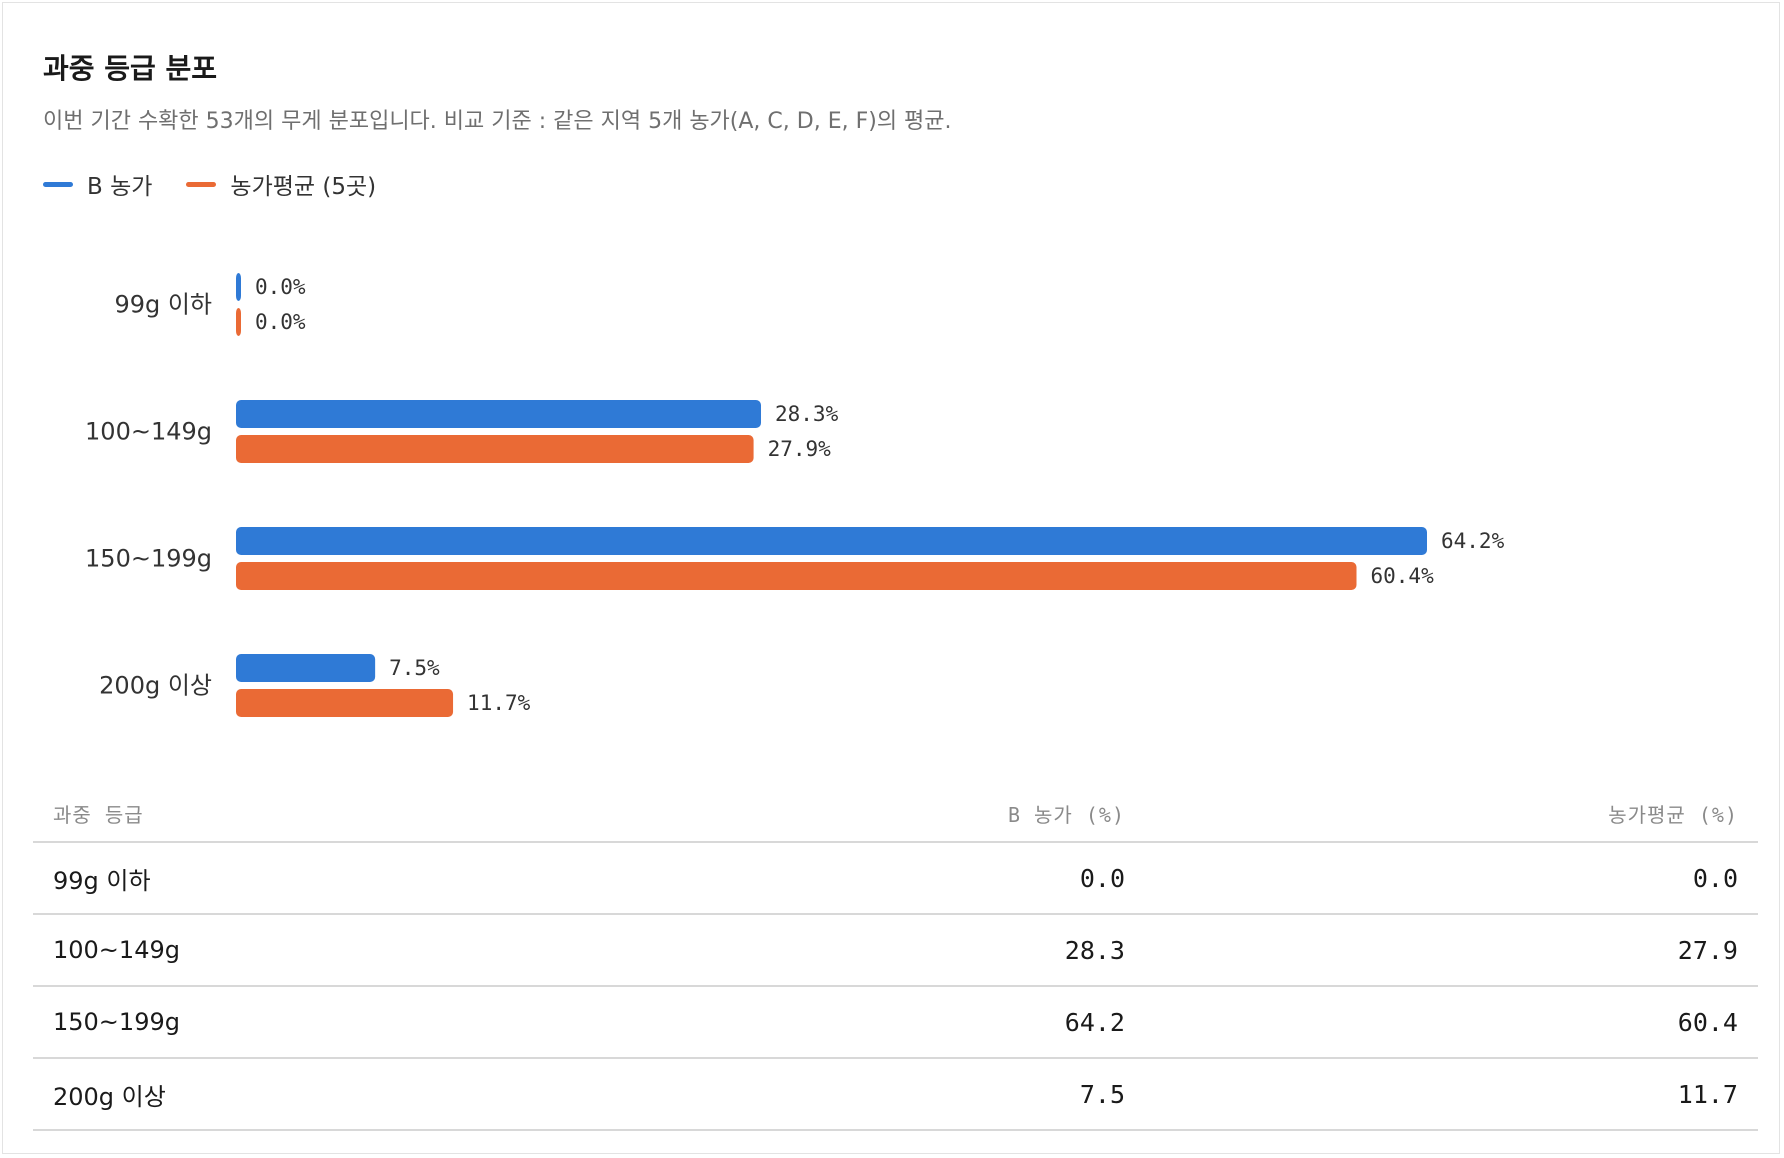  Describe the element at coordinates (333, 1022) in the screenshot. I see `cell-grade: 150~199g` at that location.